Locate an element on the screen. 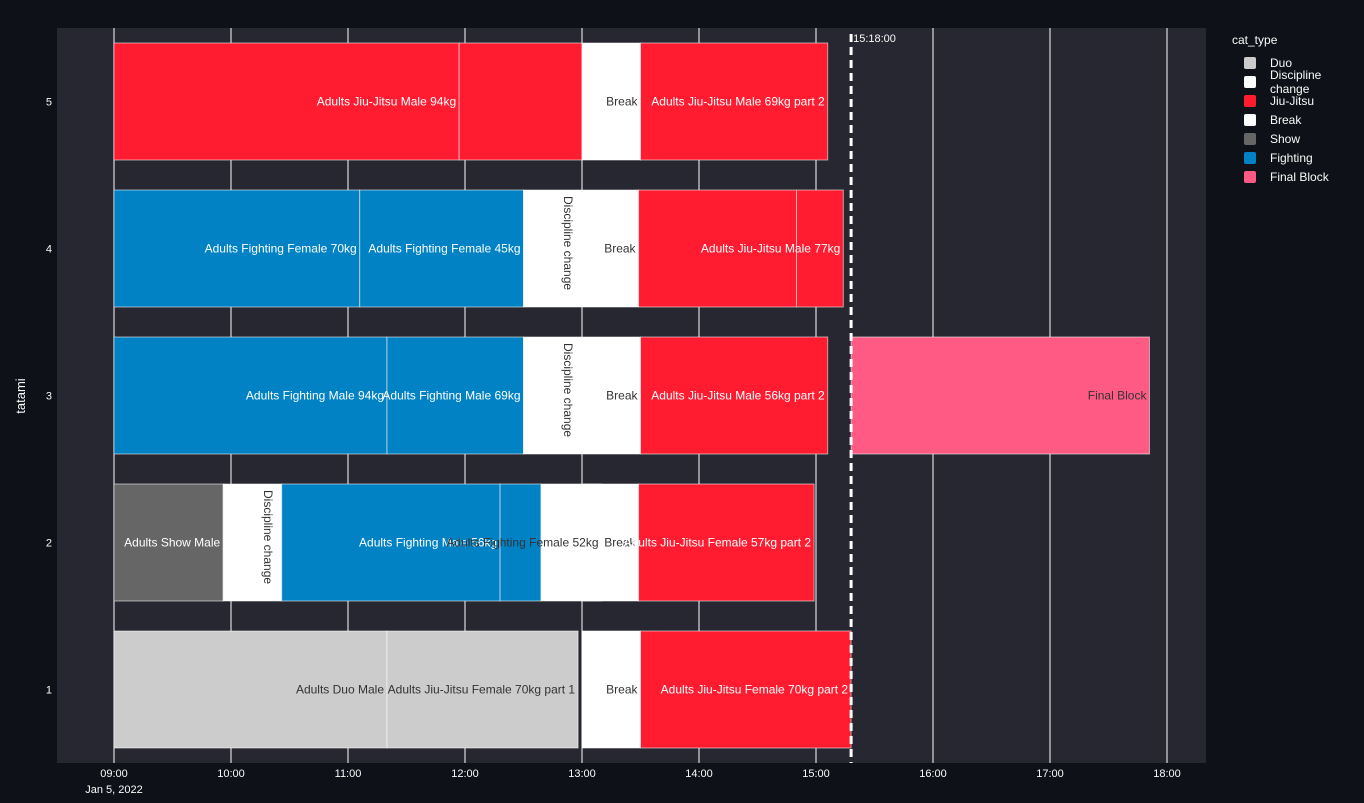 The height and width of the screenshot is (803, 1364). x-tick-label: 12:00 is located at coordinates (465, 774).